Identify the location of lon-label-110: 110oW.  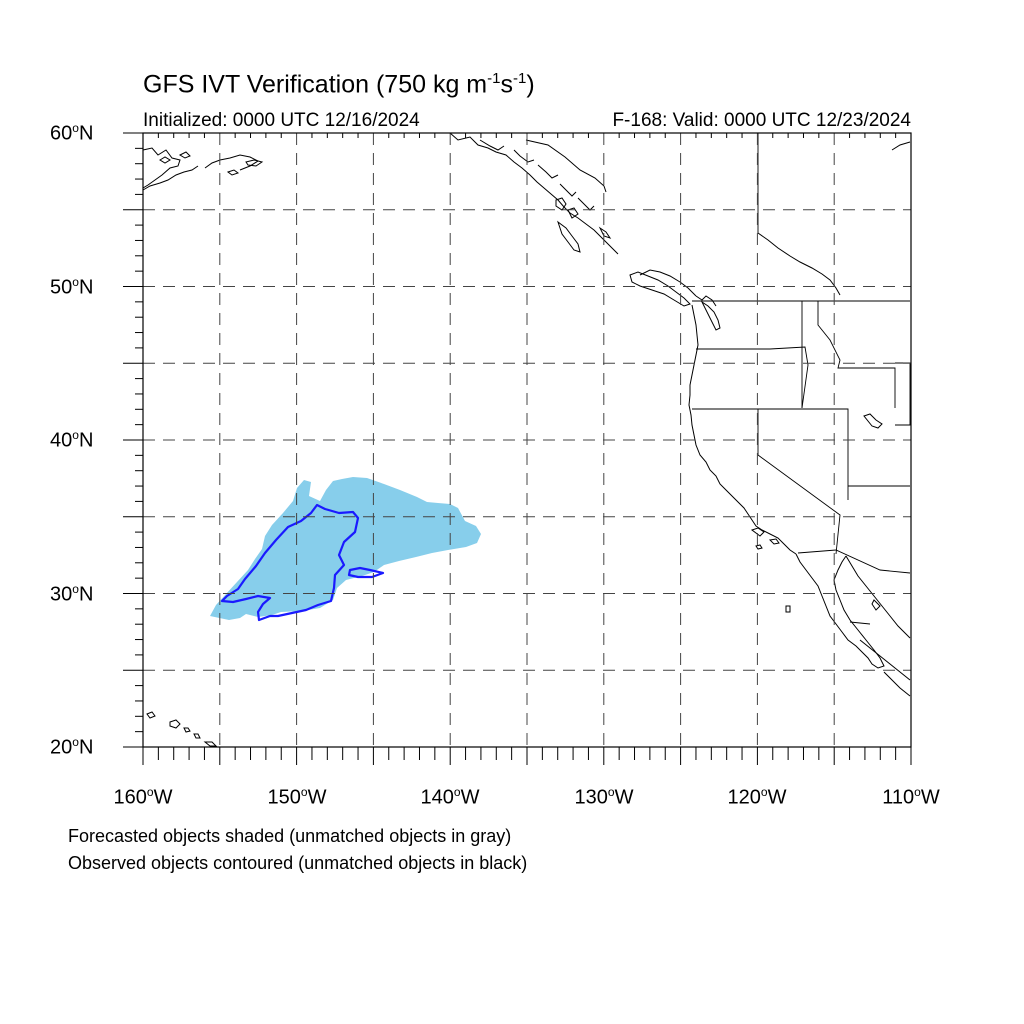
(911, 797).